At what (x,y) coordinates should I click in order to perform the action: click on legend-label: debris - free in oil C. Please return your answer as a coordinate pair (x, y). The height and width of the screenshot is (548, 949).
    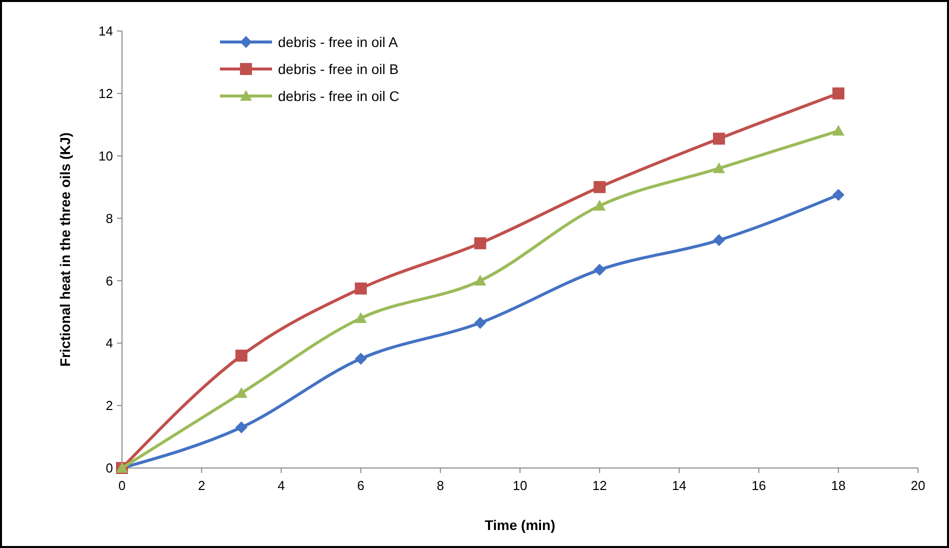
    Looking at the image, I should click on (339, 96).